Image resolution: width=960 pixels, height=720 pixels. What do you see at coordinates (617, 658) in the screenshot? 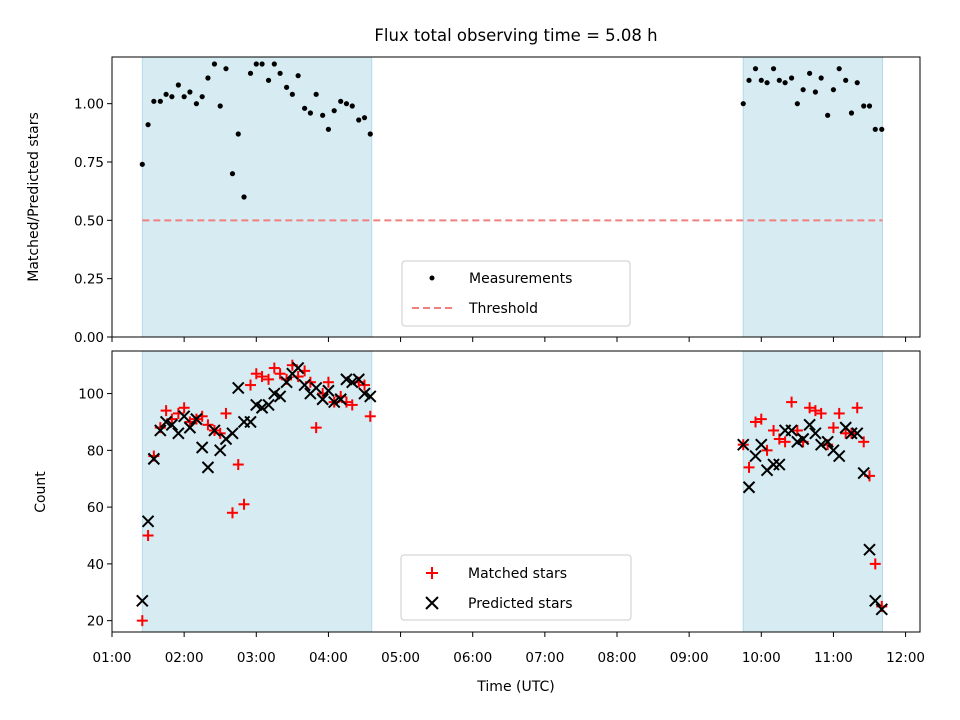
I see `x-tick-label-7: 08:00` at bounding box center [617, 658].